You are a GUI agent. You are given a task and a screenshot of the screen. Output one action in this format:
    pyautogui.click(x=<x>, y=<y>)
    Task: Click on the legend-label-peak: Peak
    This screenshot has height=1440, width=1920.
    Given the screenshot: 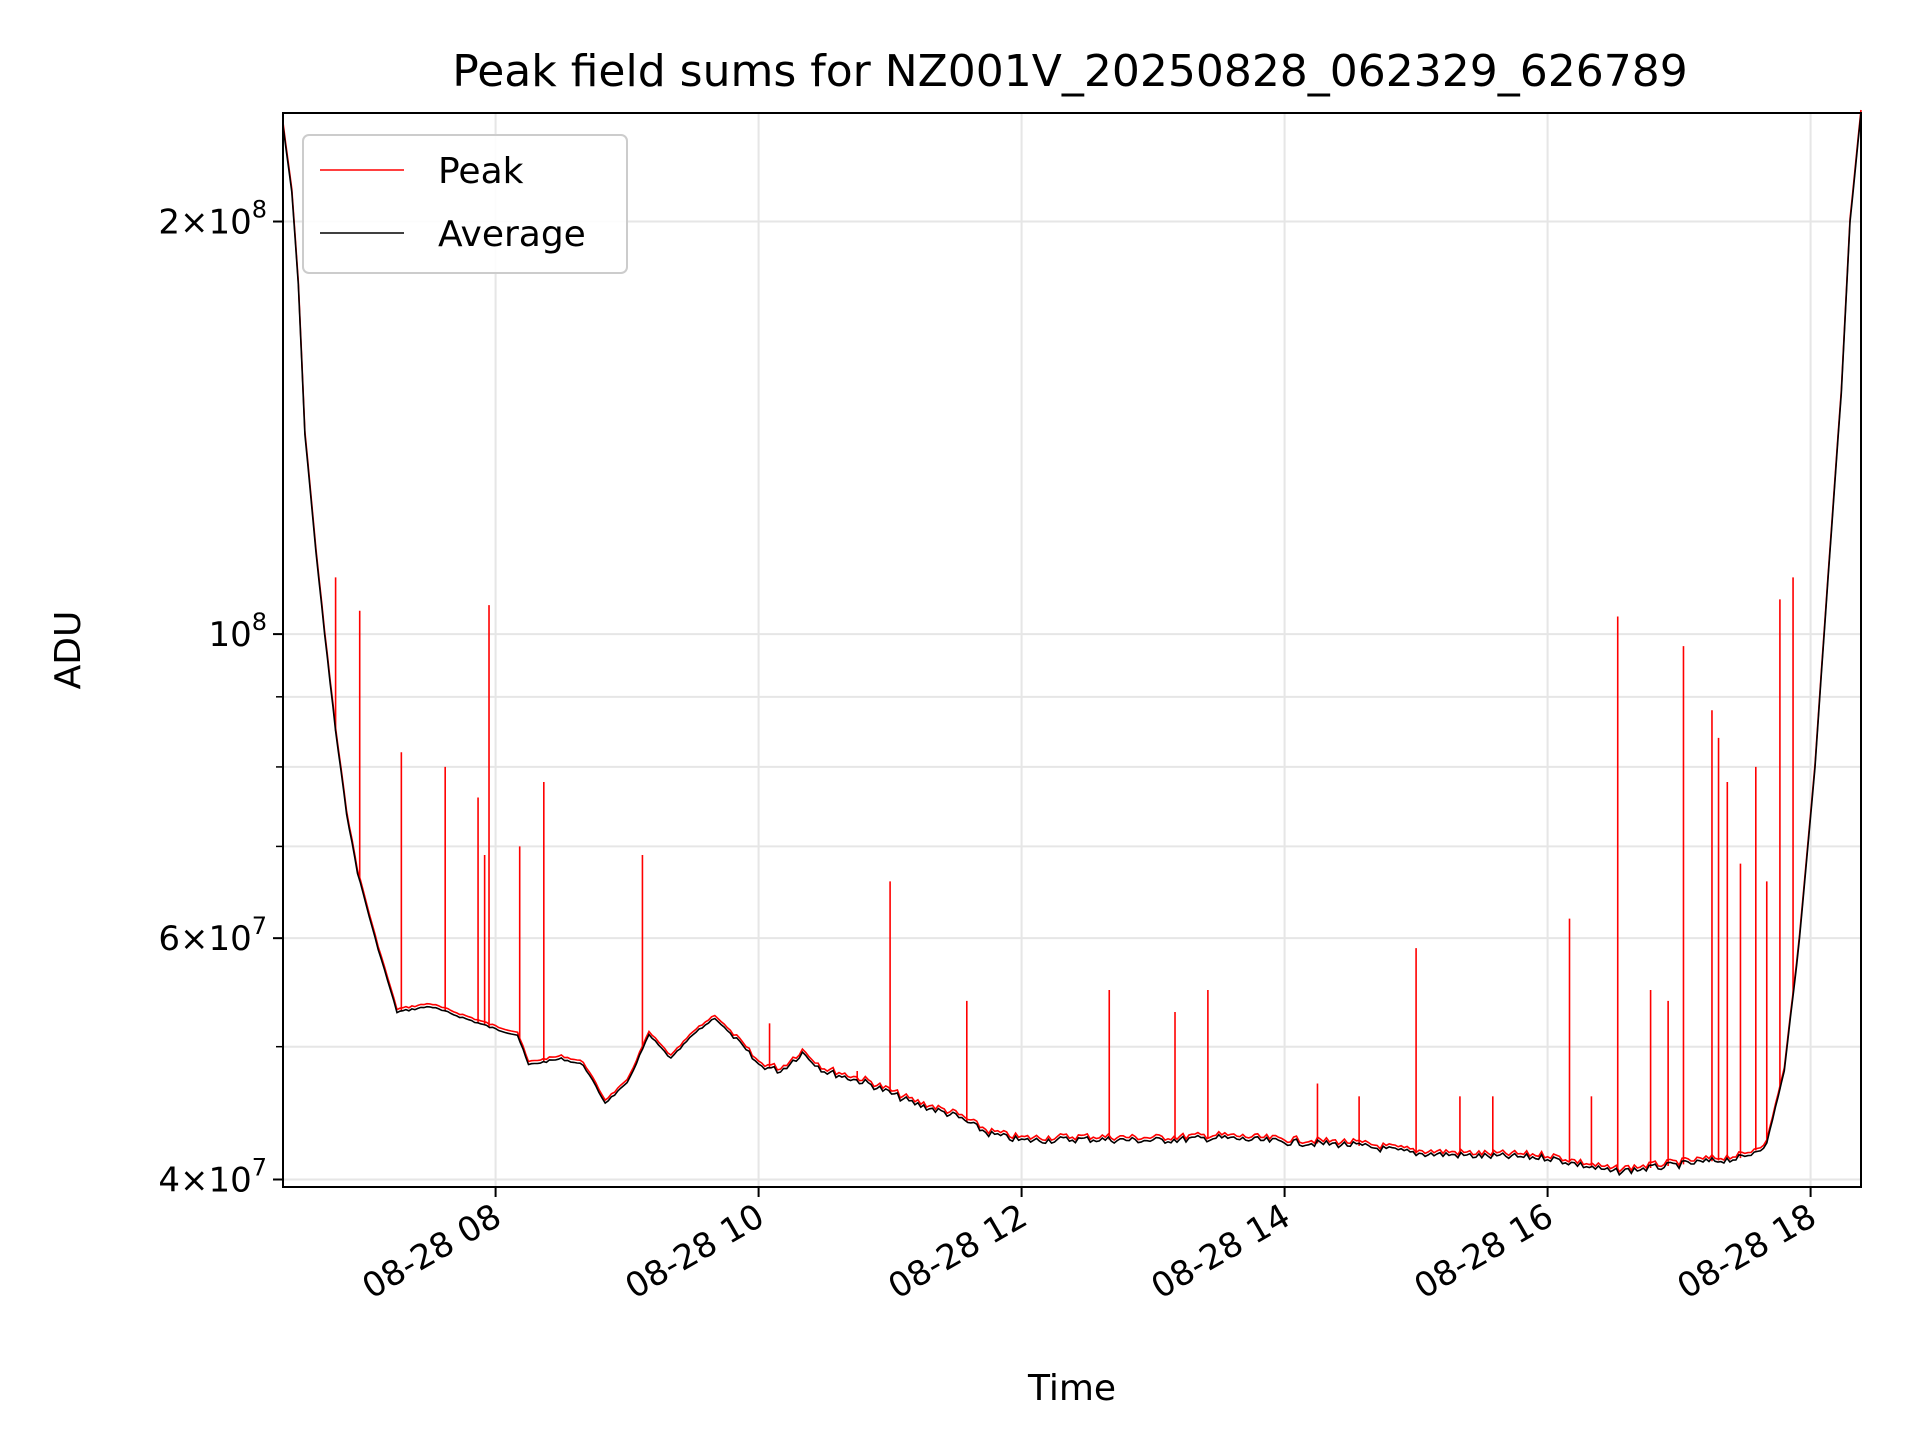 What is the action you would take?
    pyautogui.click(x=481, y=171)
    